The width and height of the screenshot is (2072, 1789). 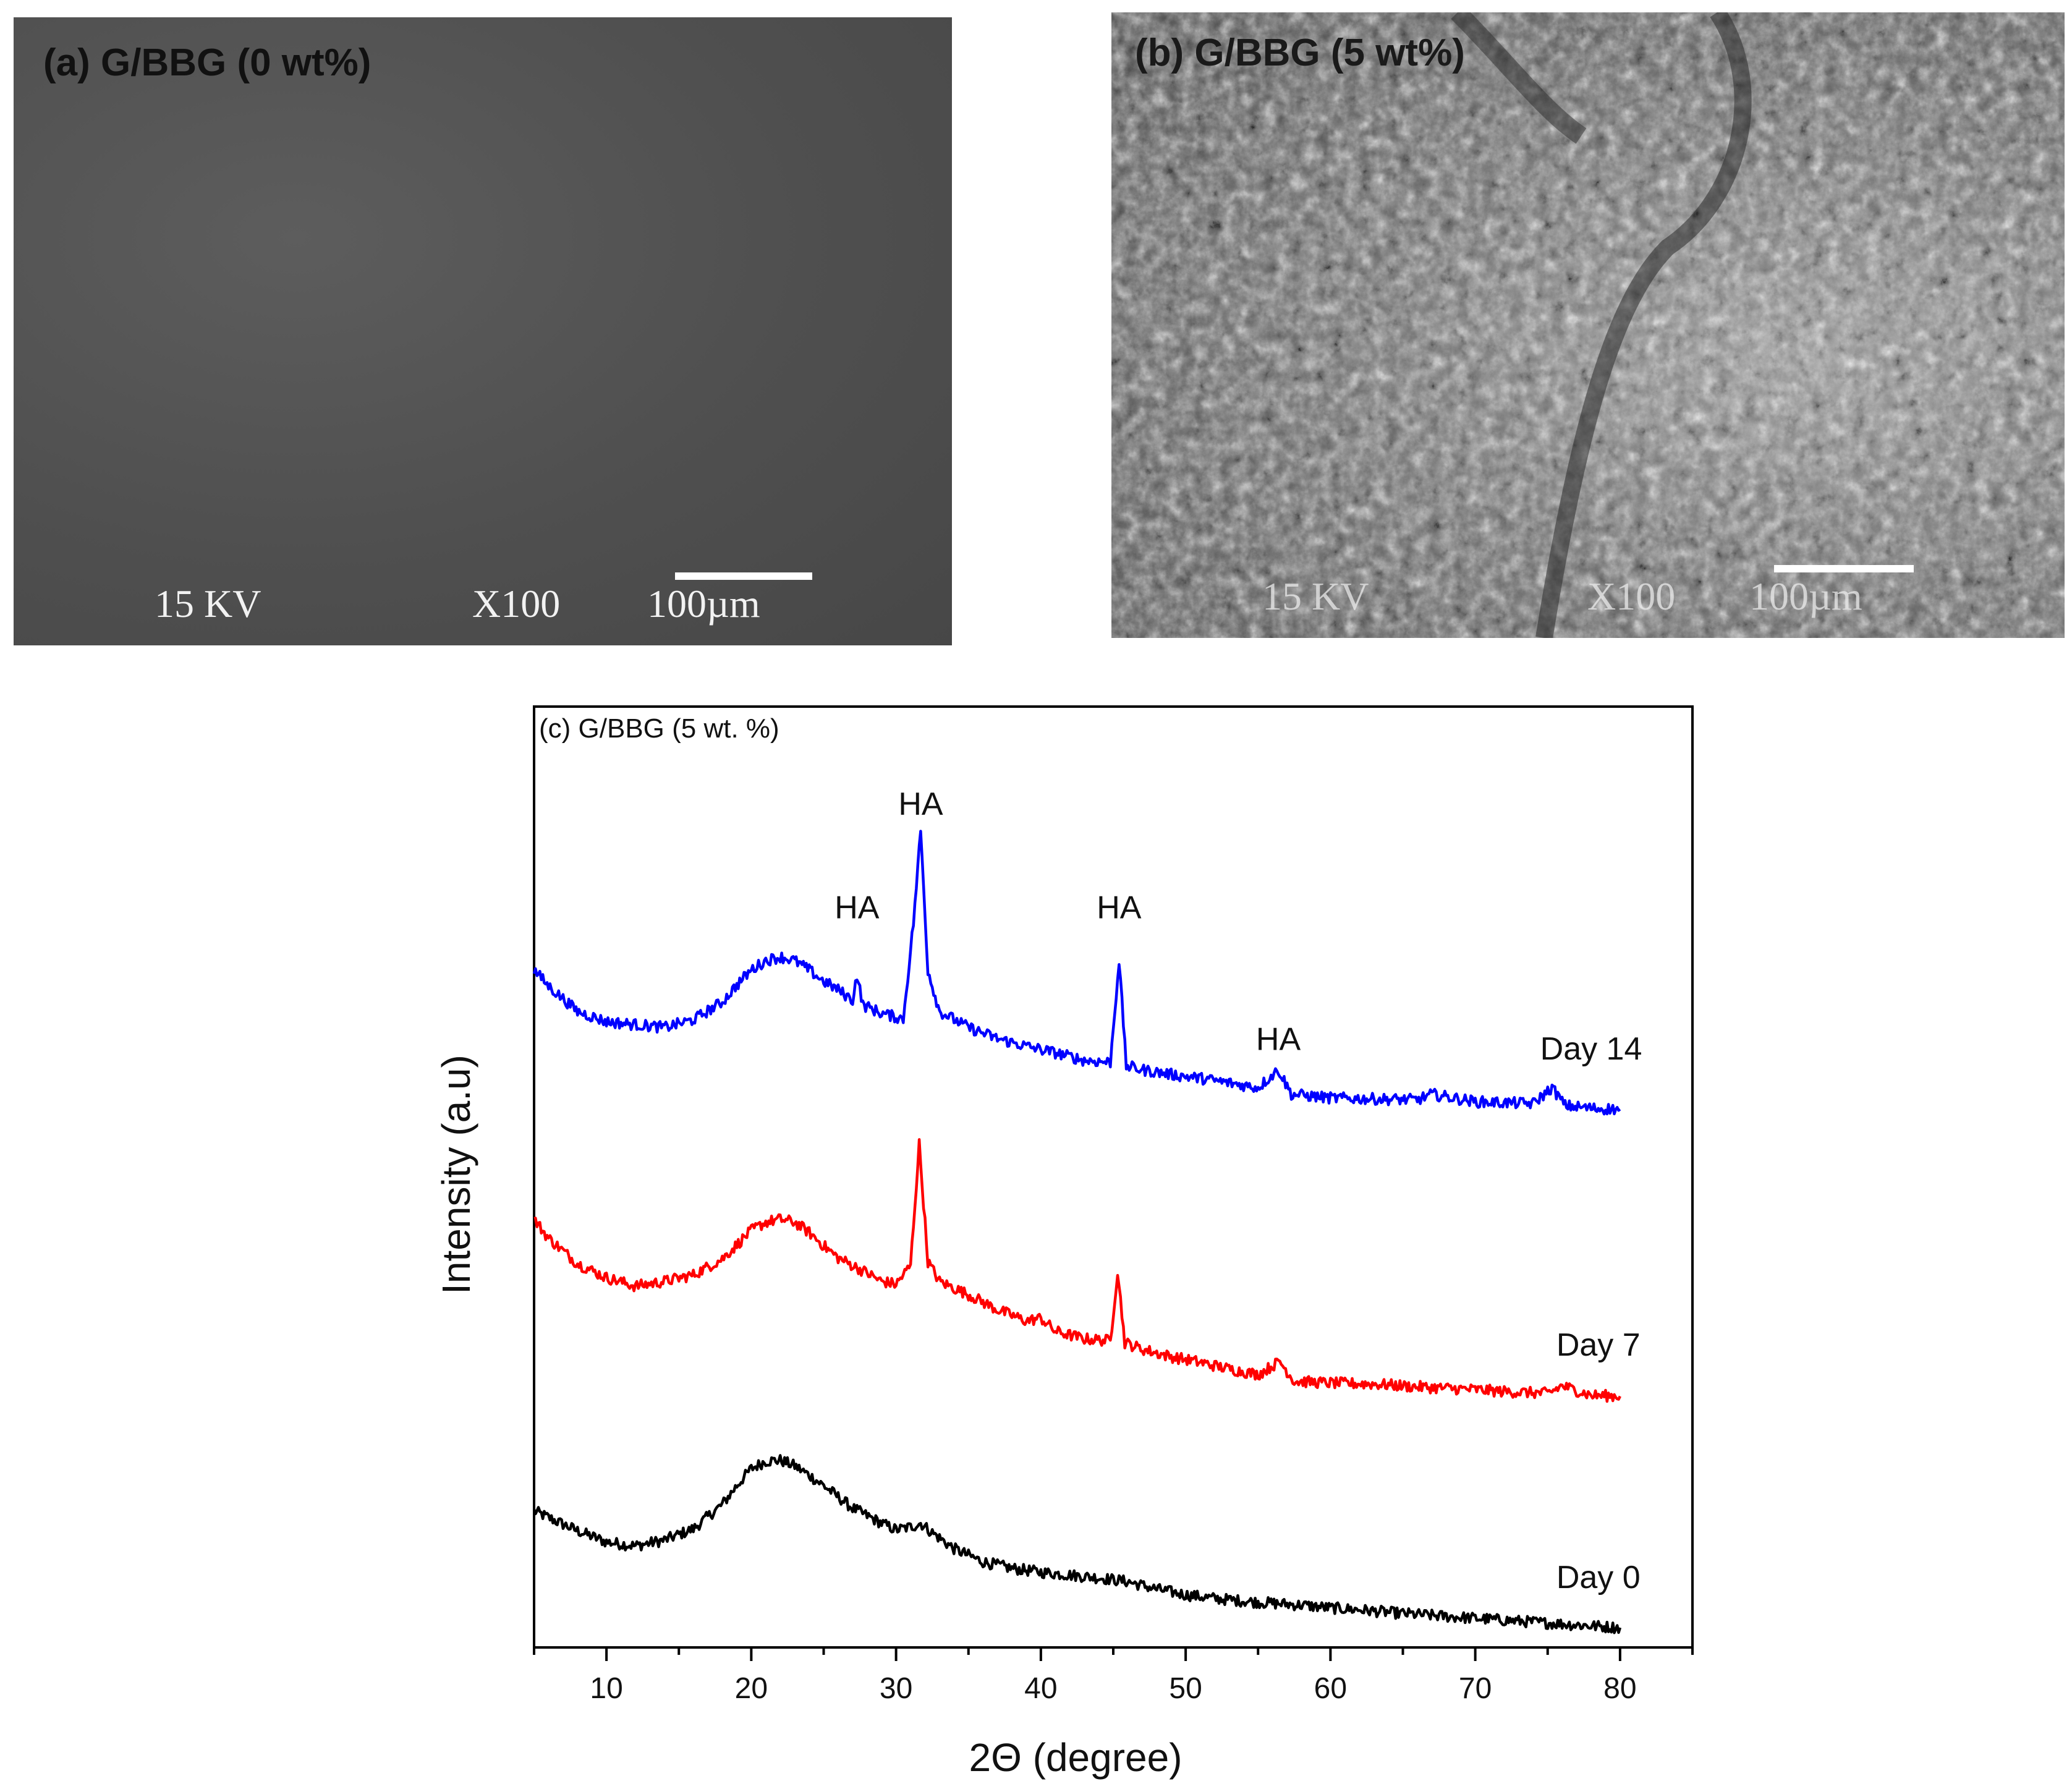 I want to click on x-tick-label: 10, so click(x=606, y=1689).